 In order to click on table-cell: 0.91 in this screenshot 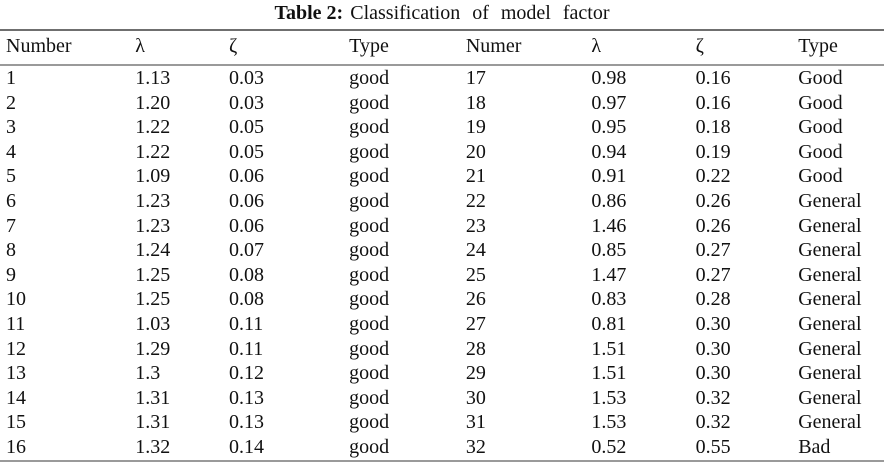, I will do `click(609, 176)`.